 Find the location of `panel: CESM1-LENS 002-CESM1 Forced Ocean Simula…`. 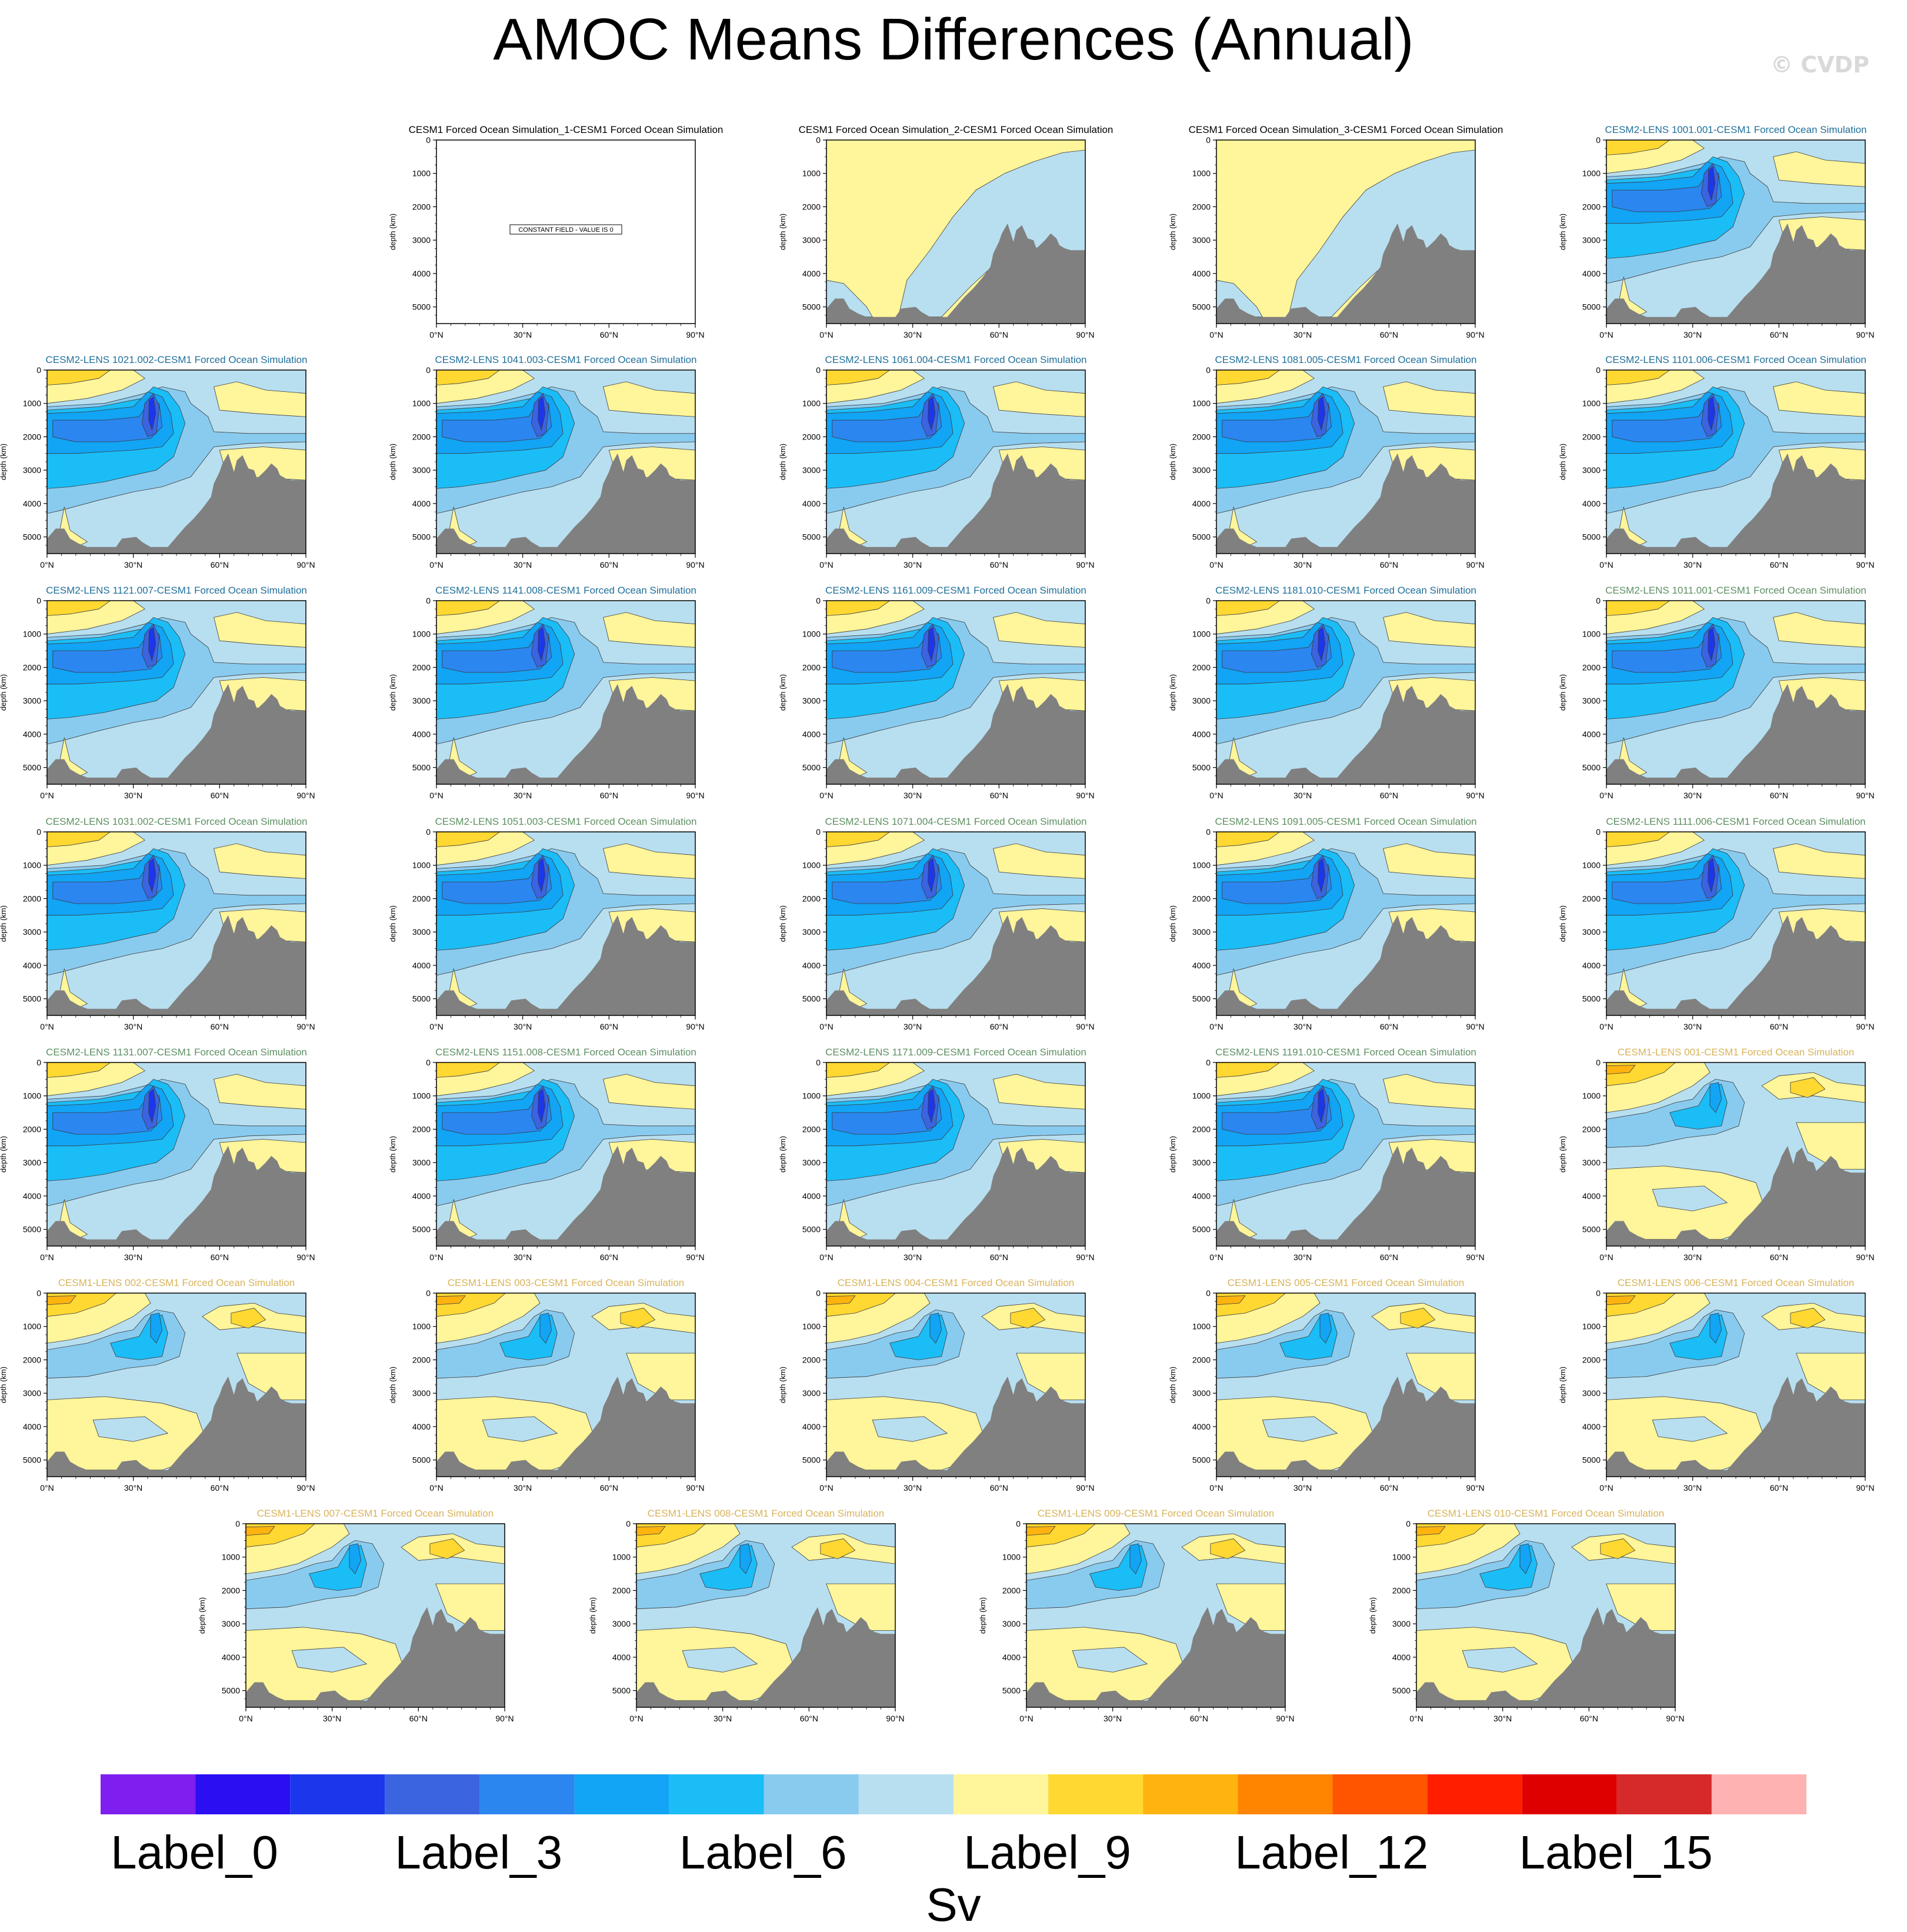

panel: CESM1-LENS 002-CESM1 Forced Ocean Simula… is located at coordinates (157, 1385).